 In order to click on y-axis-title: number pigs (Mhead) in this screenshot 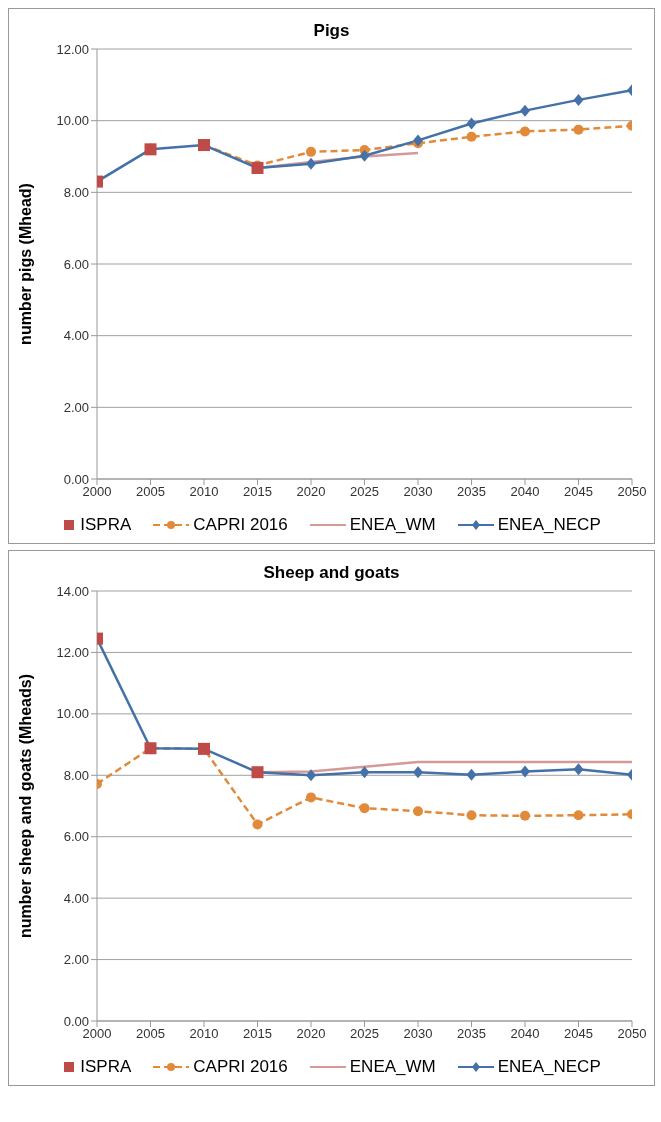, I will do `click(25, 264)`.